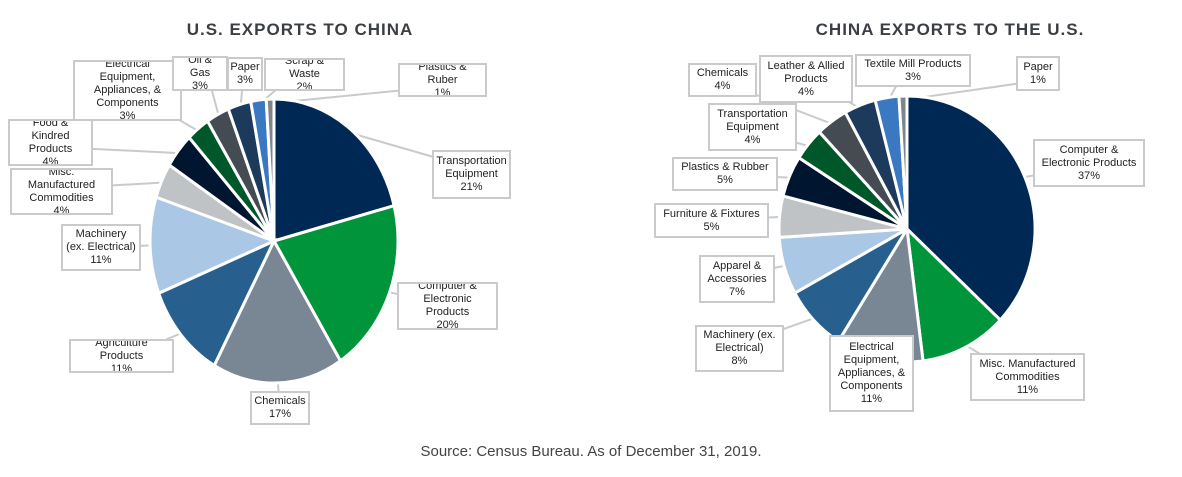 This screenshot has width=1182, height=477. Describe the element at coordinates (50, 137) in the screenshot. I see `slice-label-name: Food & Kindred Products` at that location.